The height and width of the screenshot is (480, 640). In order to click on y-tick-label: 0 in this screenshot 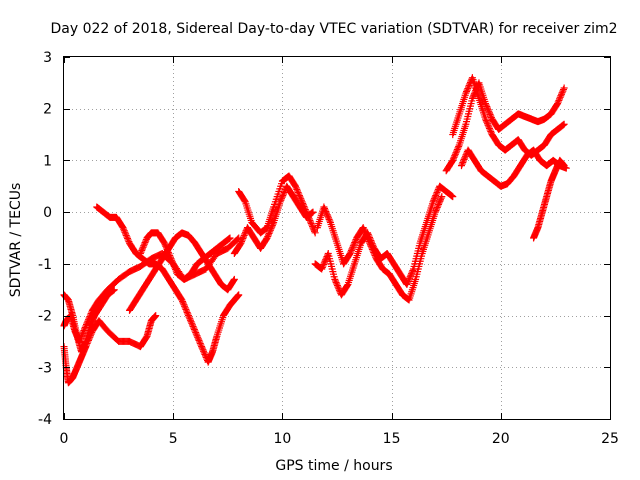, I will do `click(47, 213)`.